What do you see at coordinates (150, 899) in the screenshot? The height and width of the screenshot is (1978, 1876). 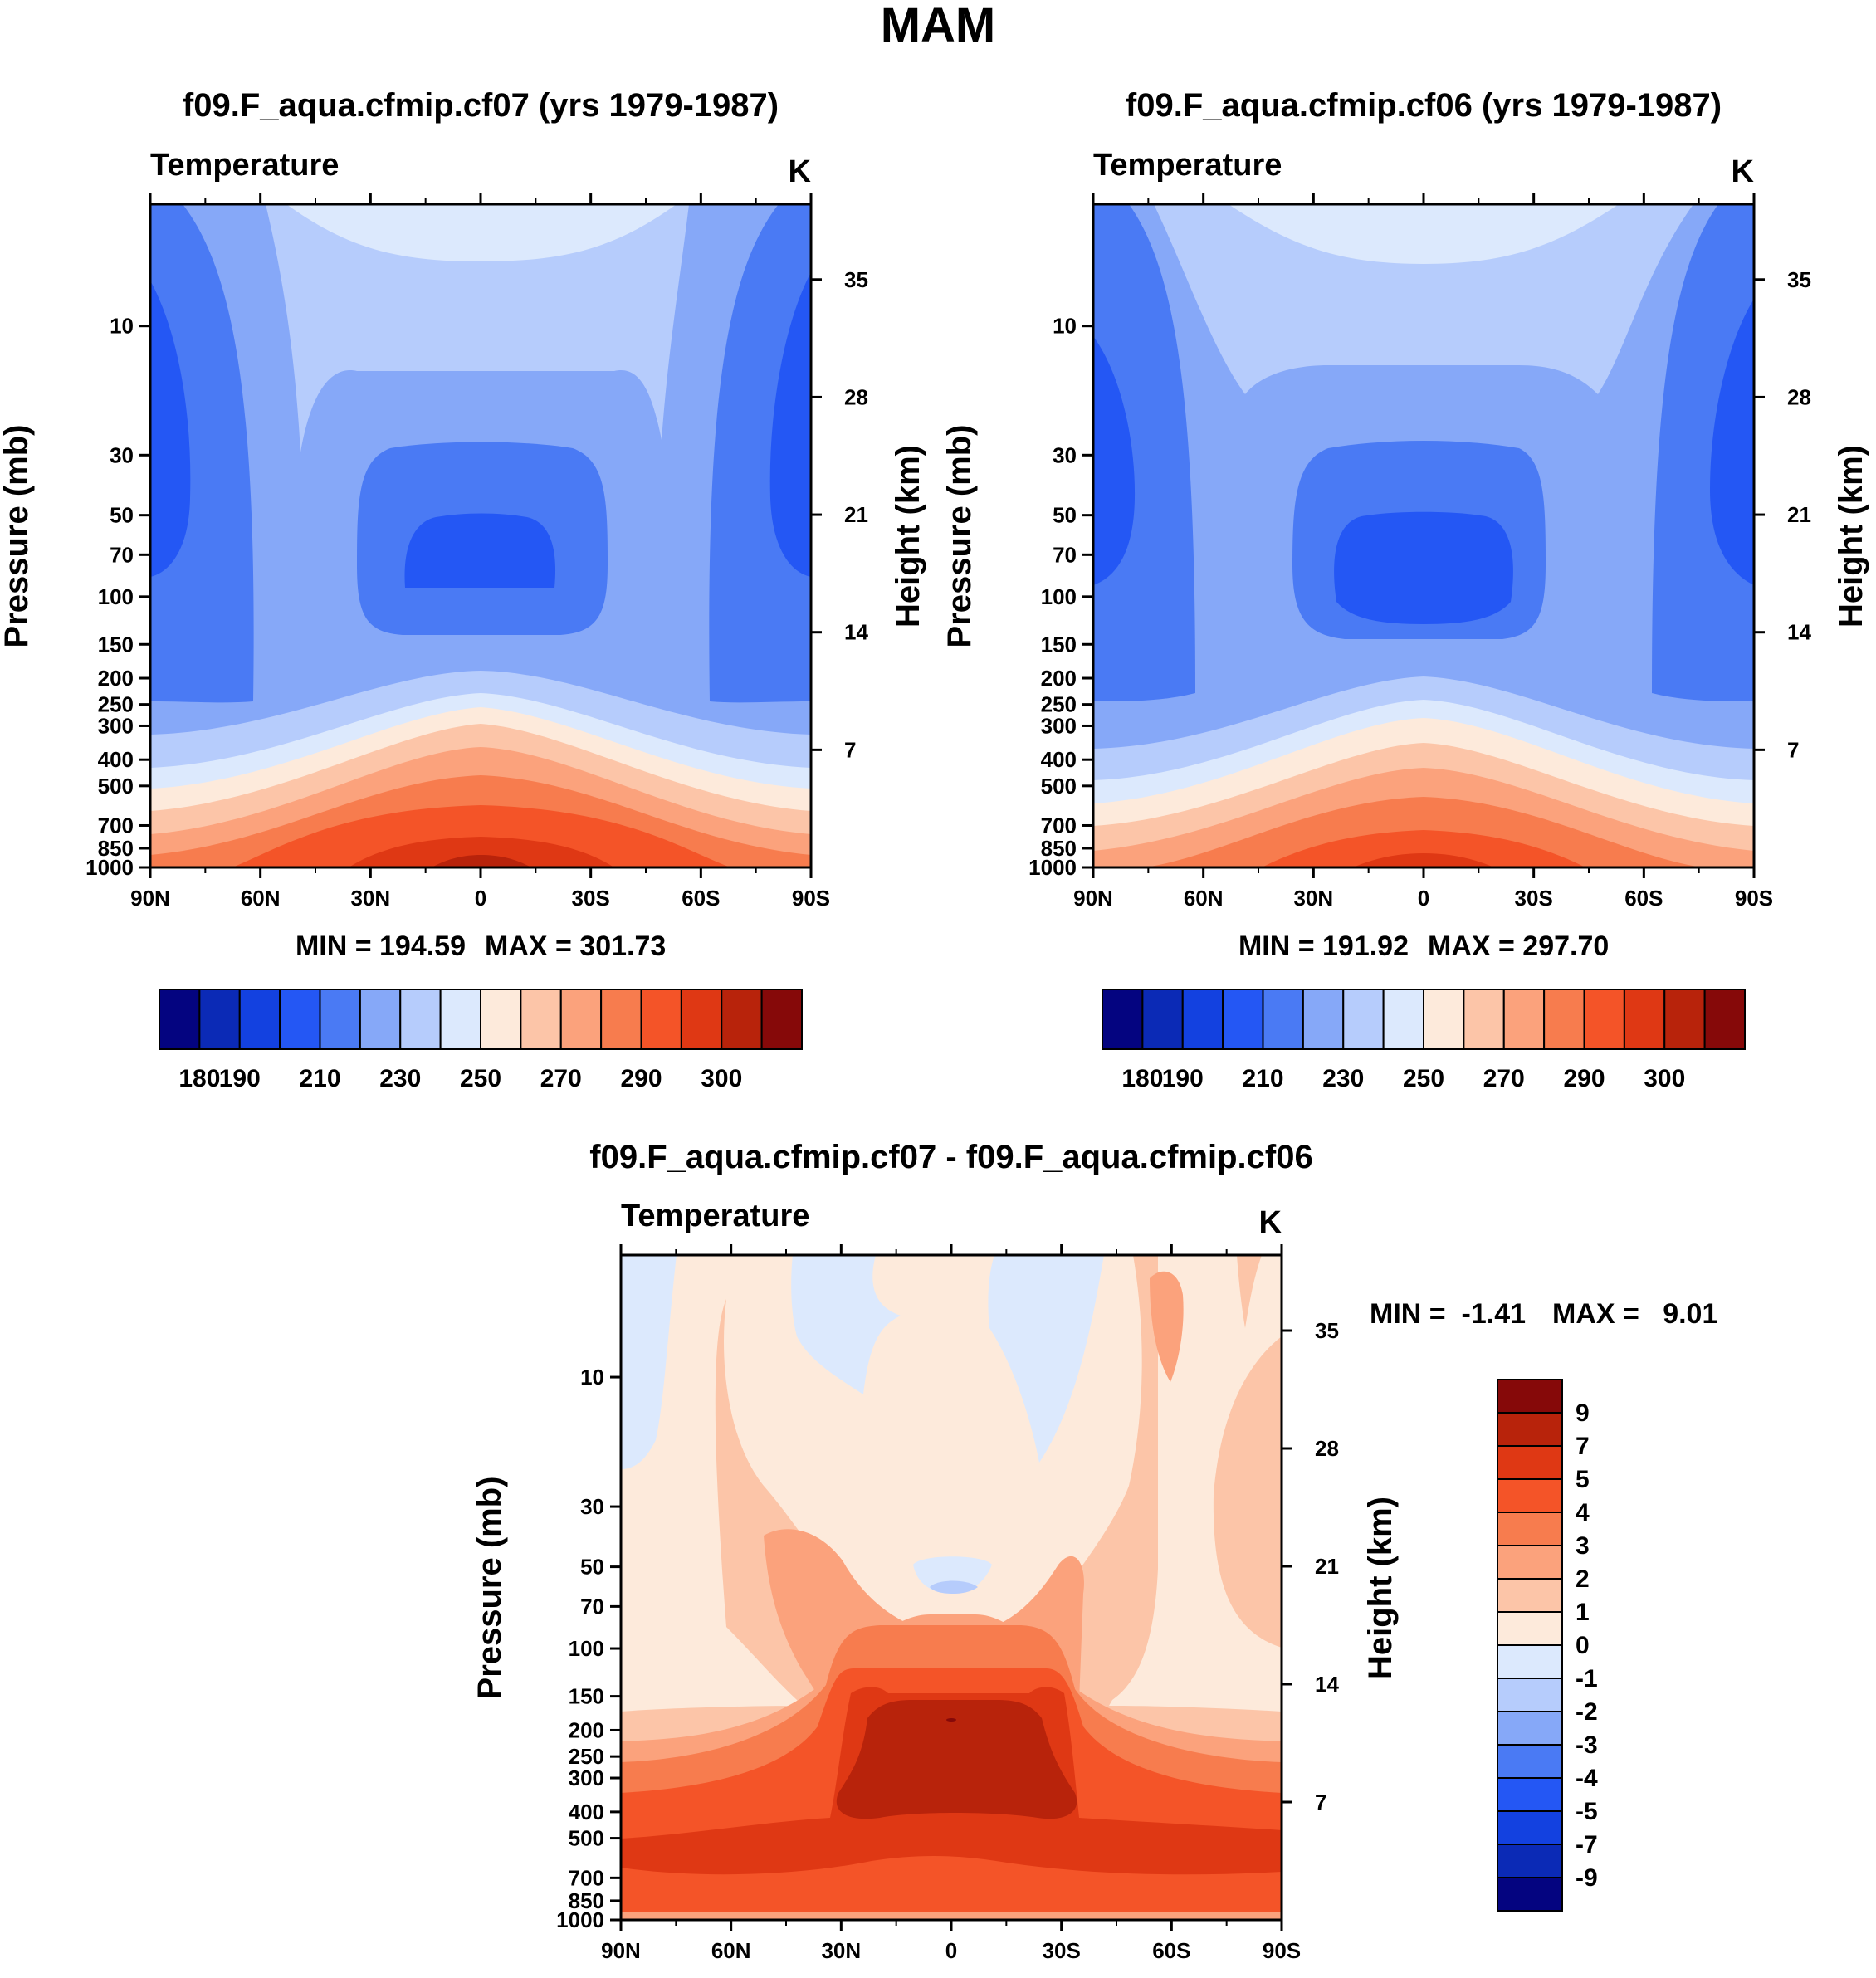 I see `x-tick-label: 90N` at bounding box center [150, 899].